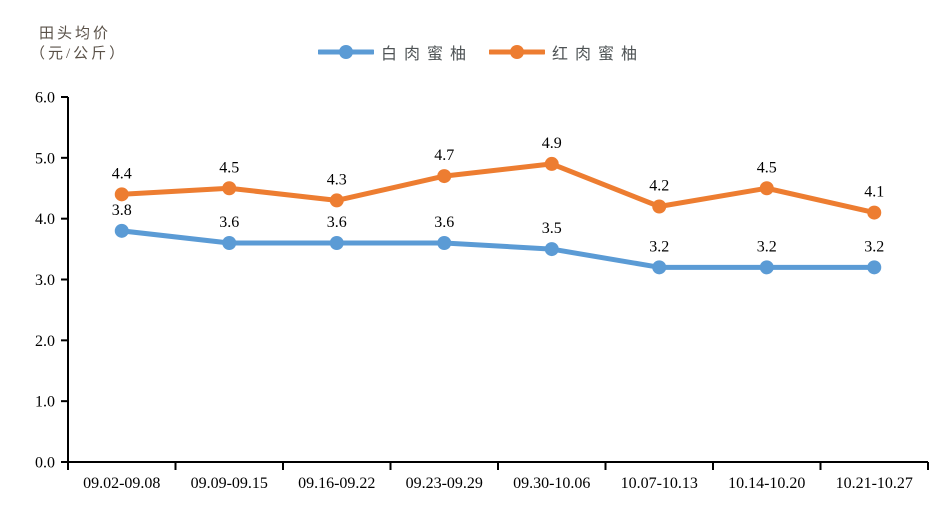  What do you see at coordinates (766, 483) in the screenshot?
I see `x-axis-tick-label: 10.14-10.20` at bounding box center [766, 483].